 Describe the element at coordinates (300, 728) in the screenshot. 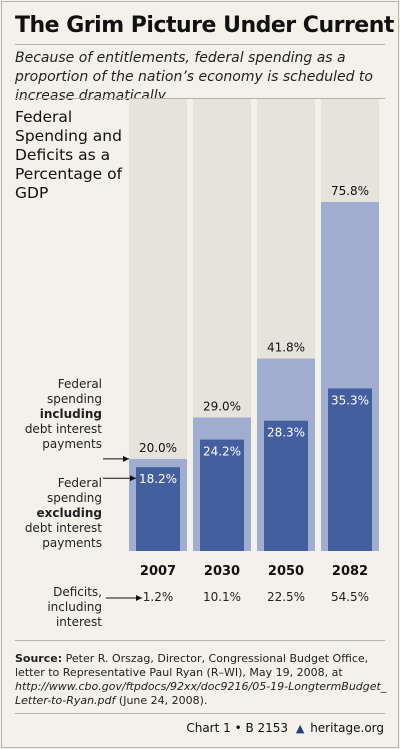

I see `liberty-bell-icon: ▲` at that location.